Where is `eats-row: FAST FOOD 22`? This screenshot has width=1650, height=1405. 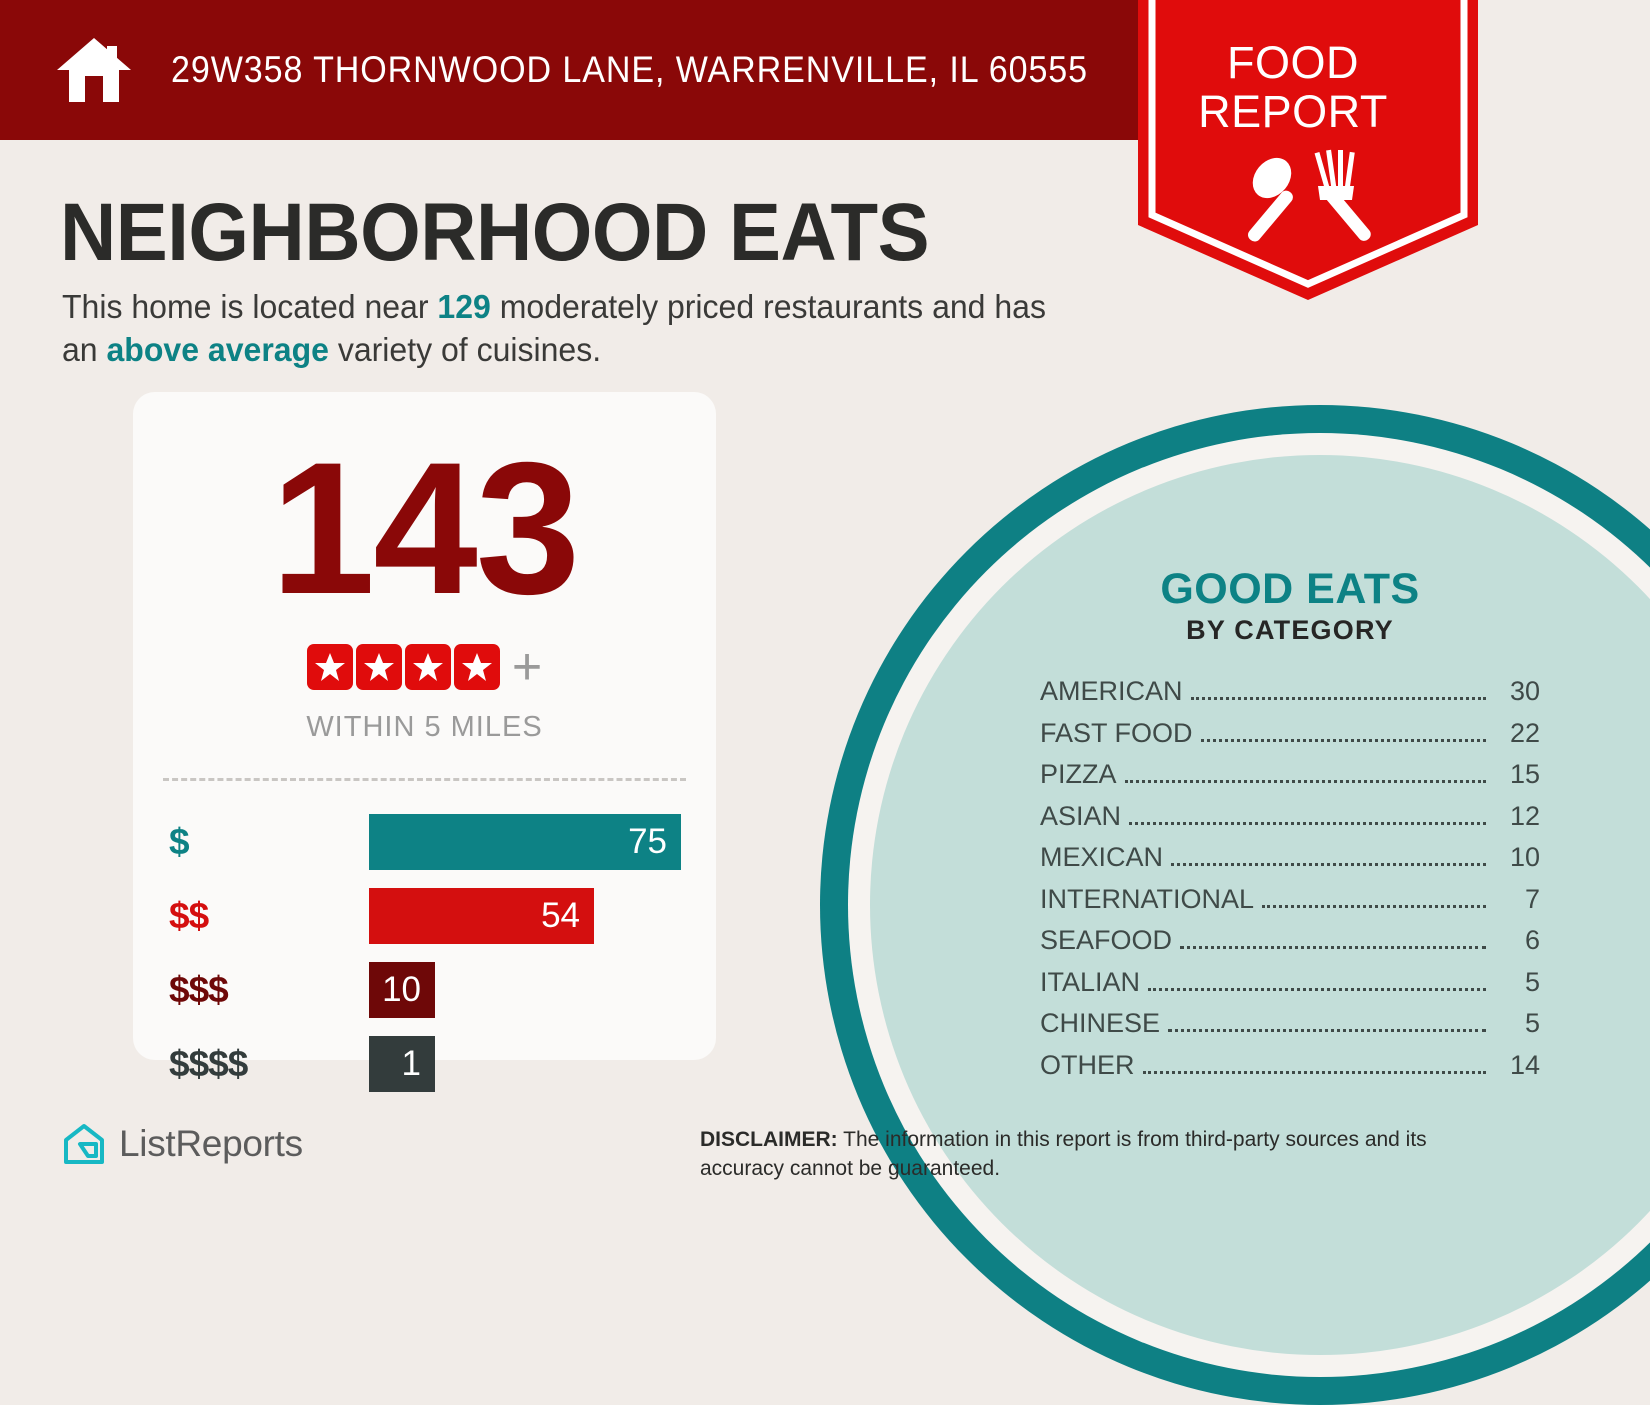
eats-row: FAST FOOD 22 is located at coordinates (1290, 739).